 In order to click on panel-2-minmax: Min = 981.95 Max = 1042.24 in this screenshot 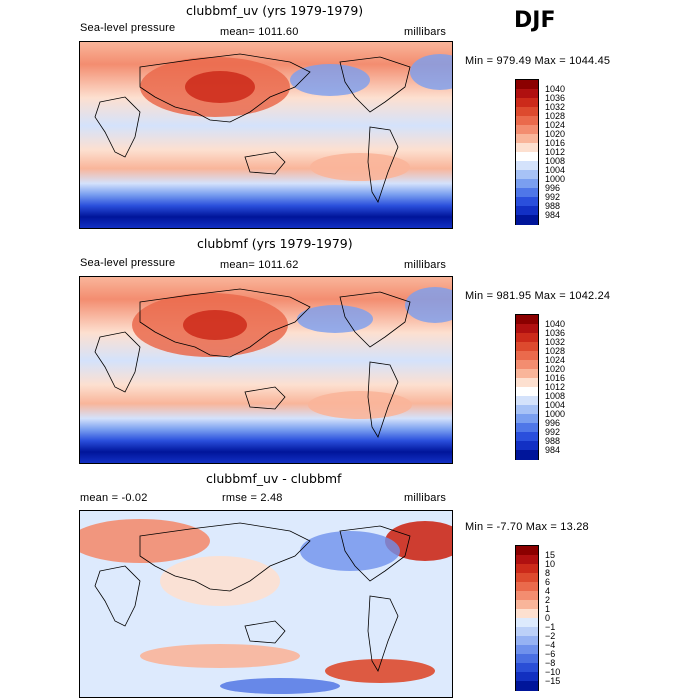, I will do `click(538, 296)`.